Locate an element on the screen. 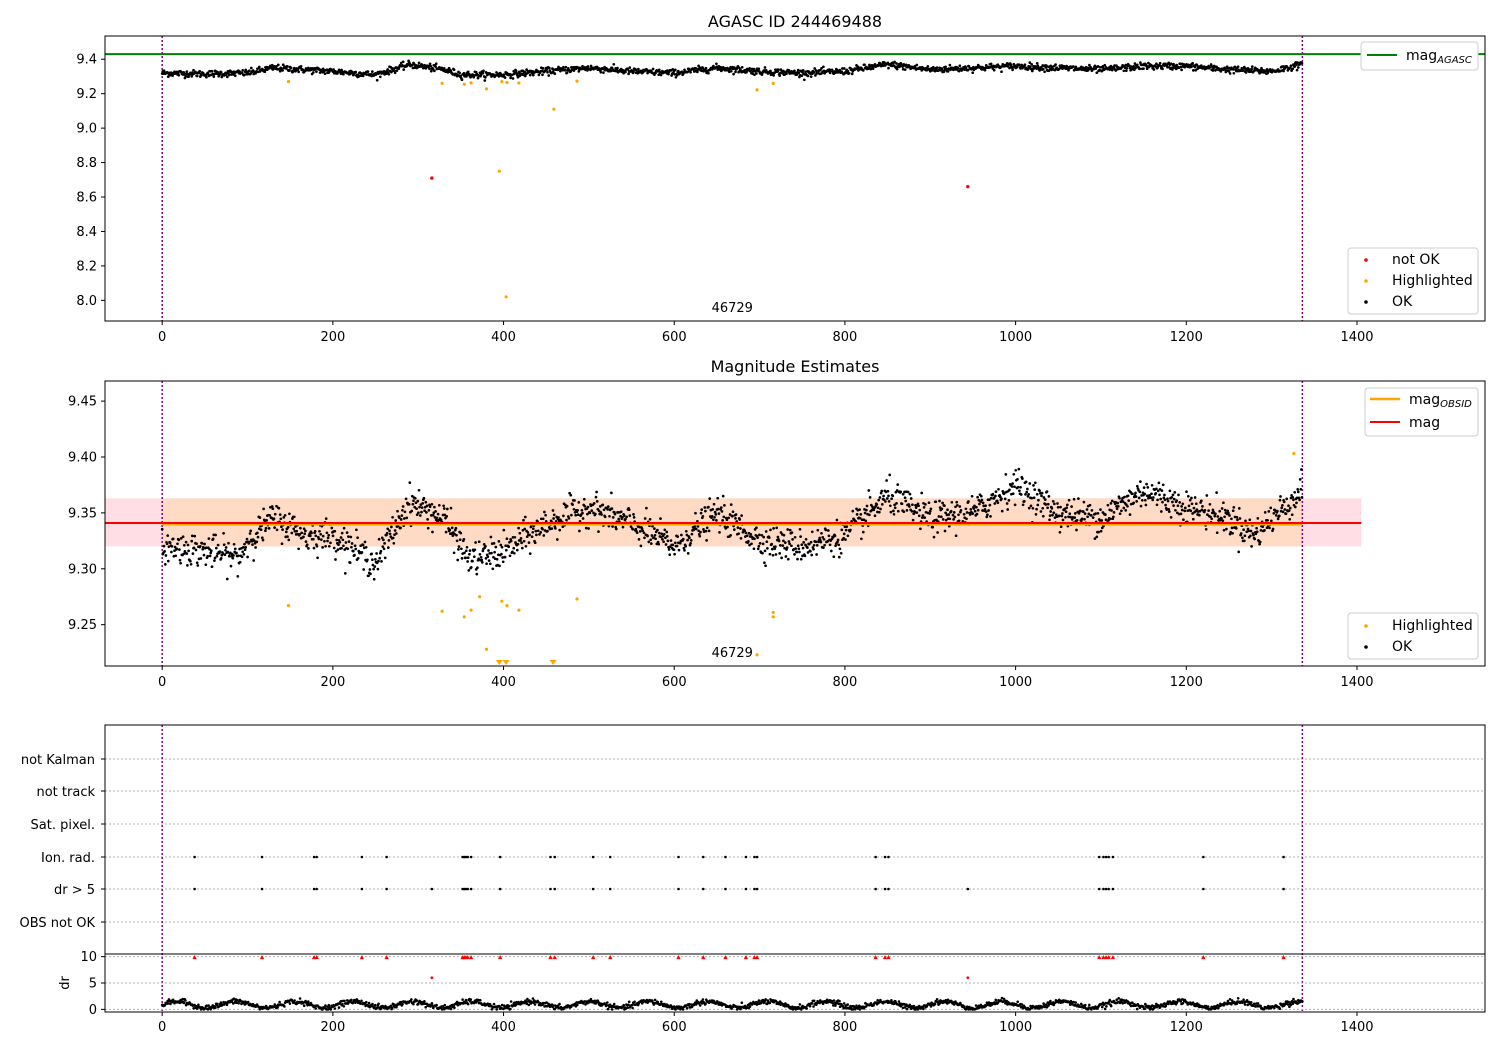 The image size is (1500, 1050). p0-x-tick-label: 800 is located at coordinates (845, 337).